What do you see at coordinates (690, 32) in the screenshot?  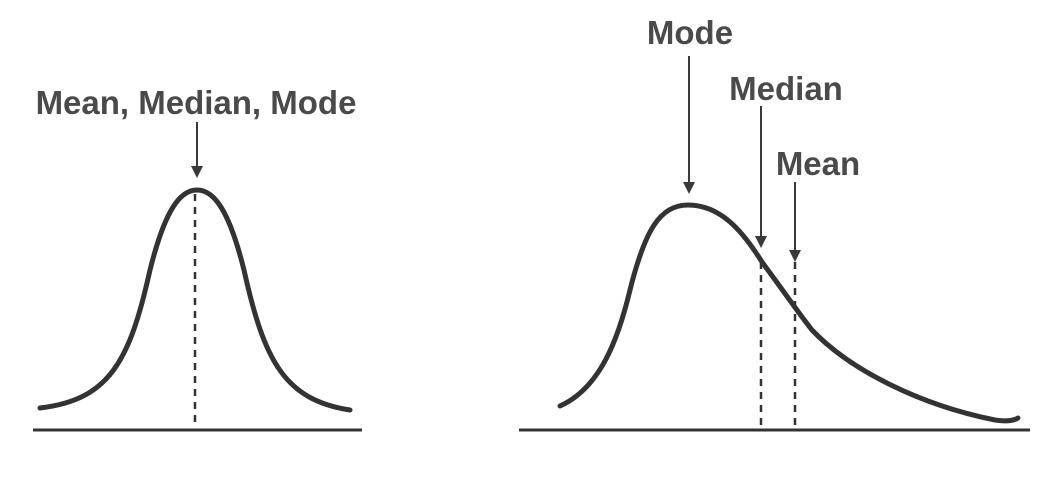 I see `mode-label: Mode` at bounding box center [690, 32].